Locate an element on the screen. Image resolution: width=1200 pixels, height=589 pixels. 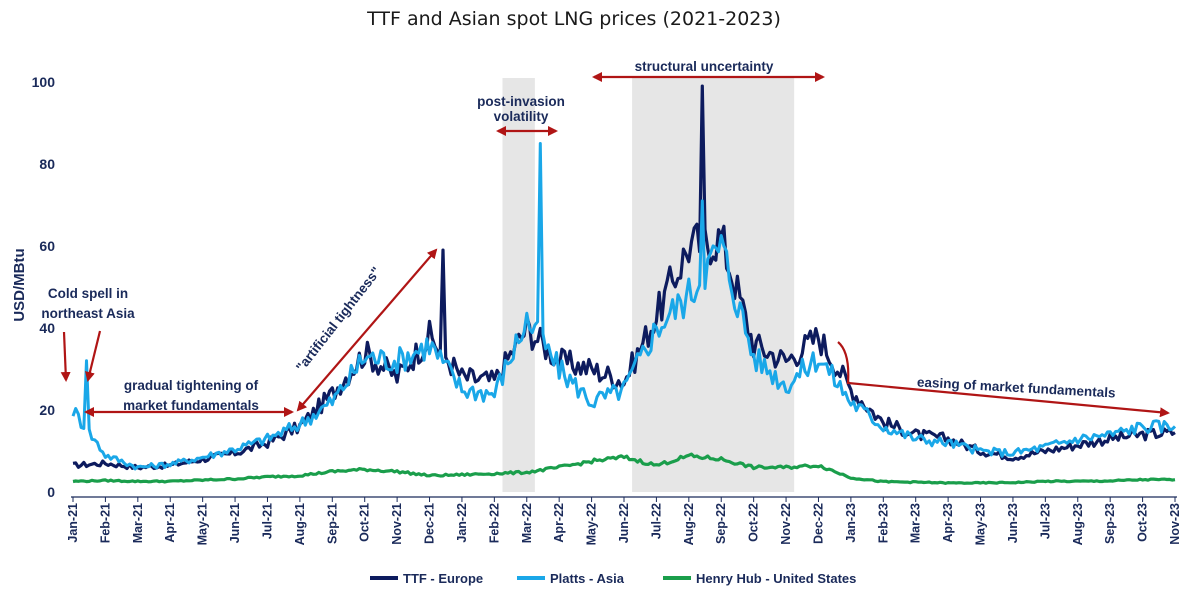
annotation-structural-uncertainty: structural uncertainty is located at coordinates (704, 66).